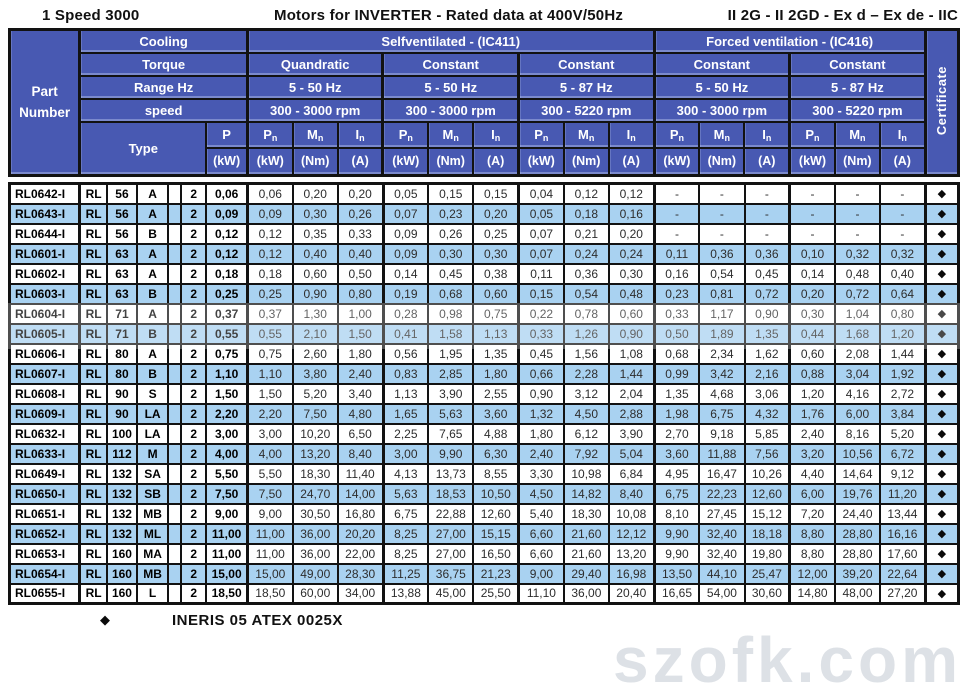 This screenshot has width=968, height=697. Describe the element at coordinates (842, 15) in the screenshot. I see `title-atex-marking: II 2G - II 2GD - Ex d – Ex de - IIC` at that location.